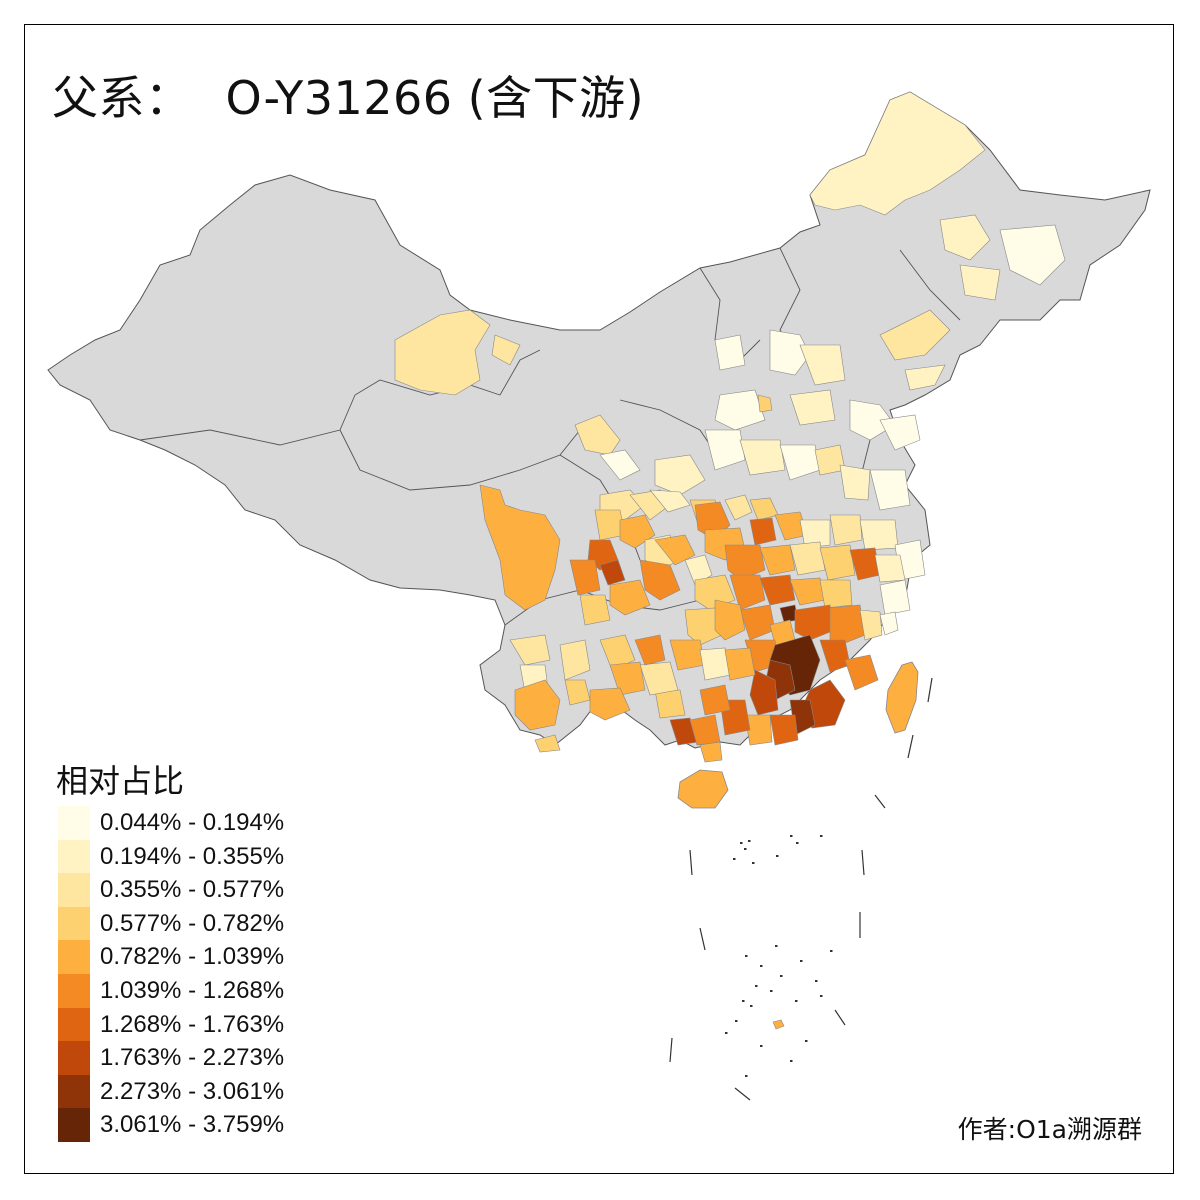 This screenshot has height=1200, width=1200. What do you see at coordinates (192, 856) in the screenshot?
I see `legend-label: 0.194% - 0.355%` at bounding box center [192, 856].